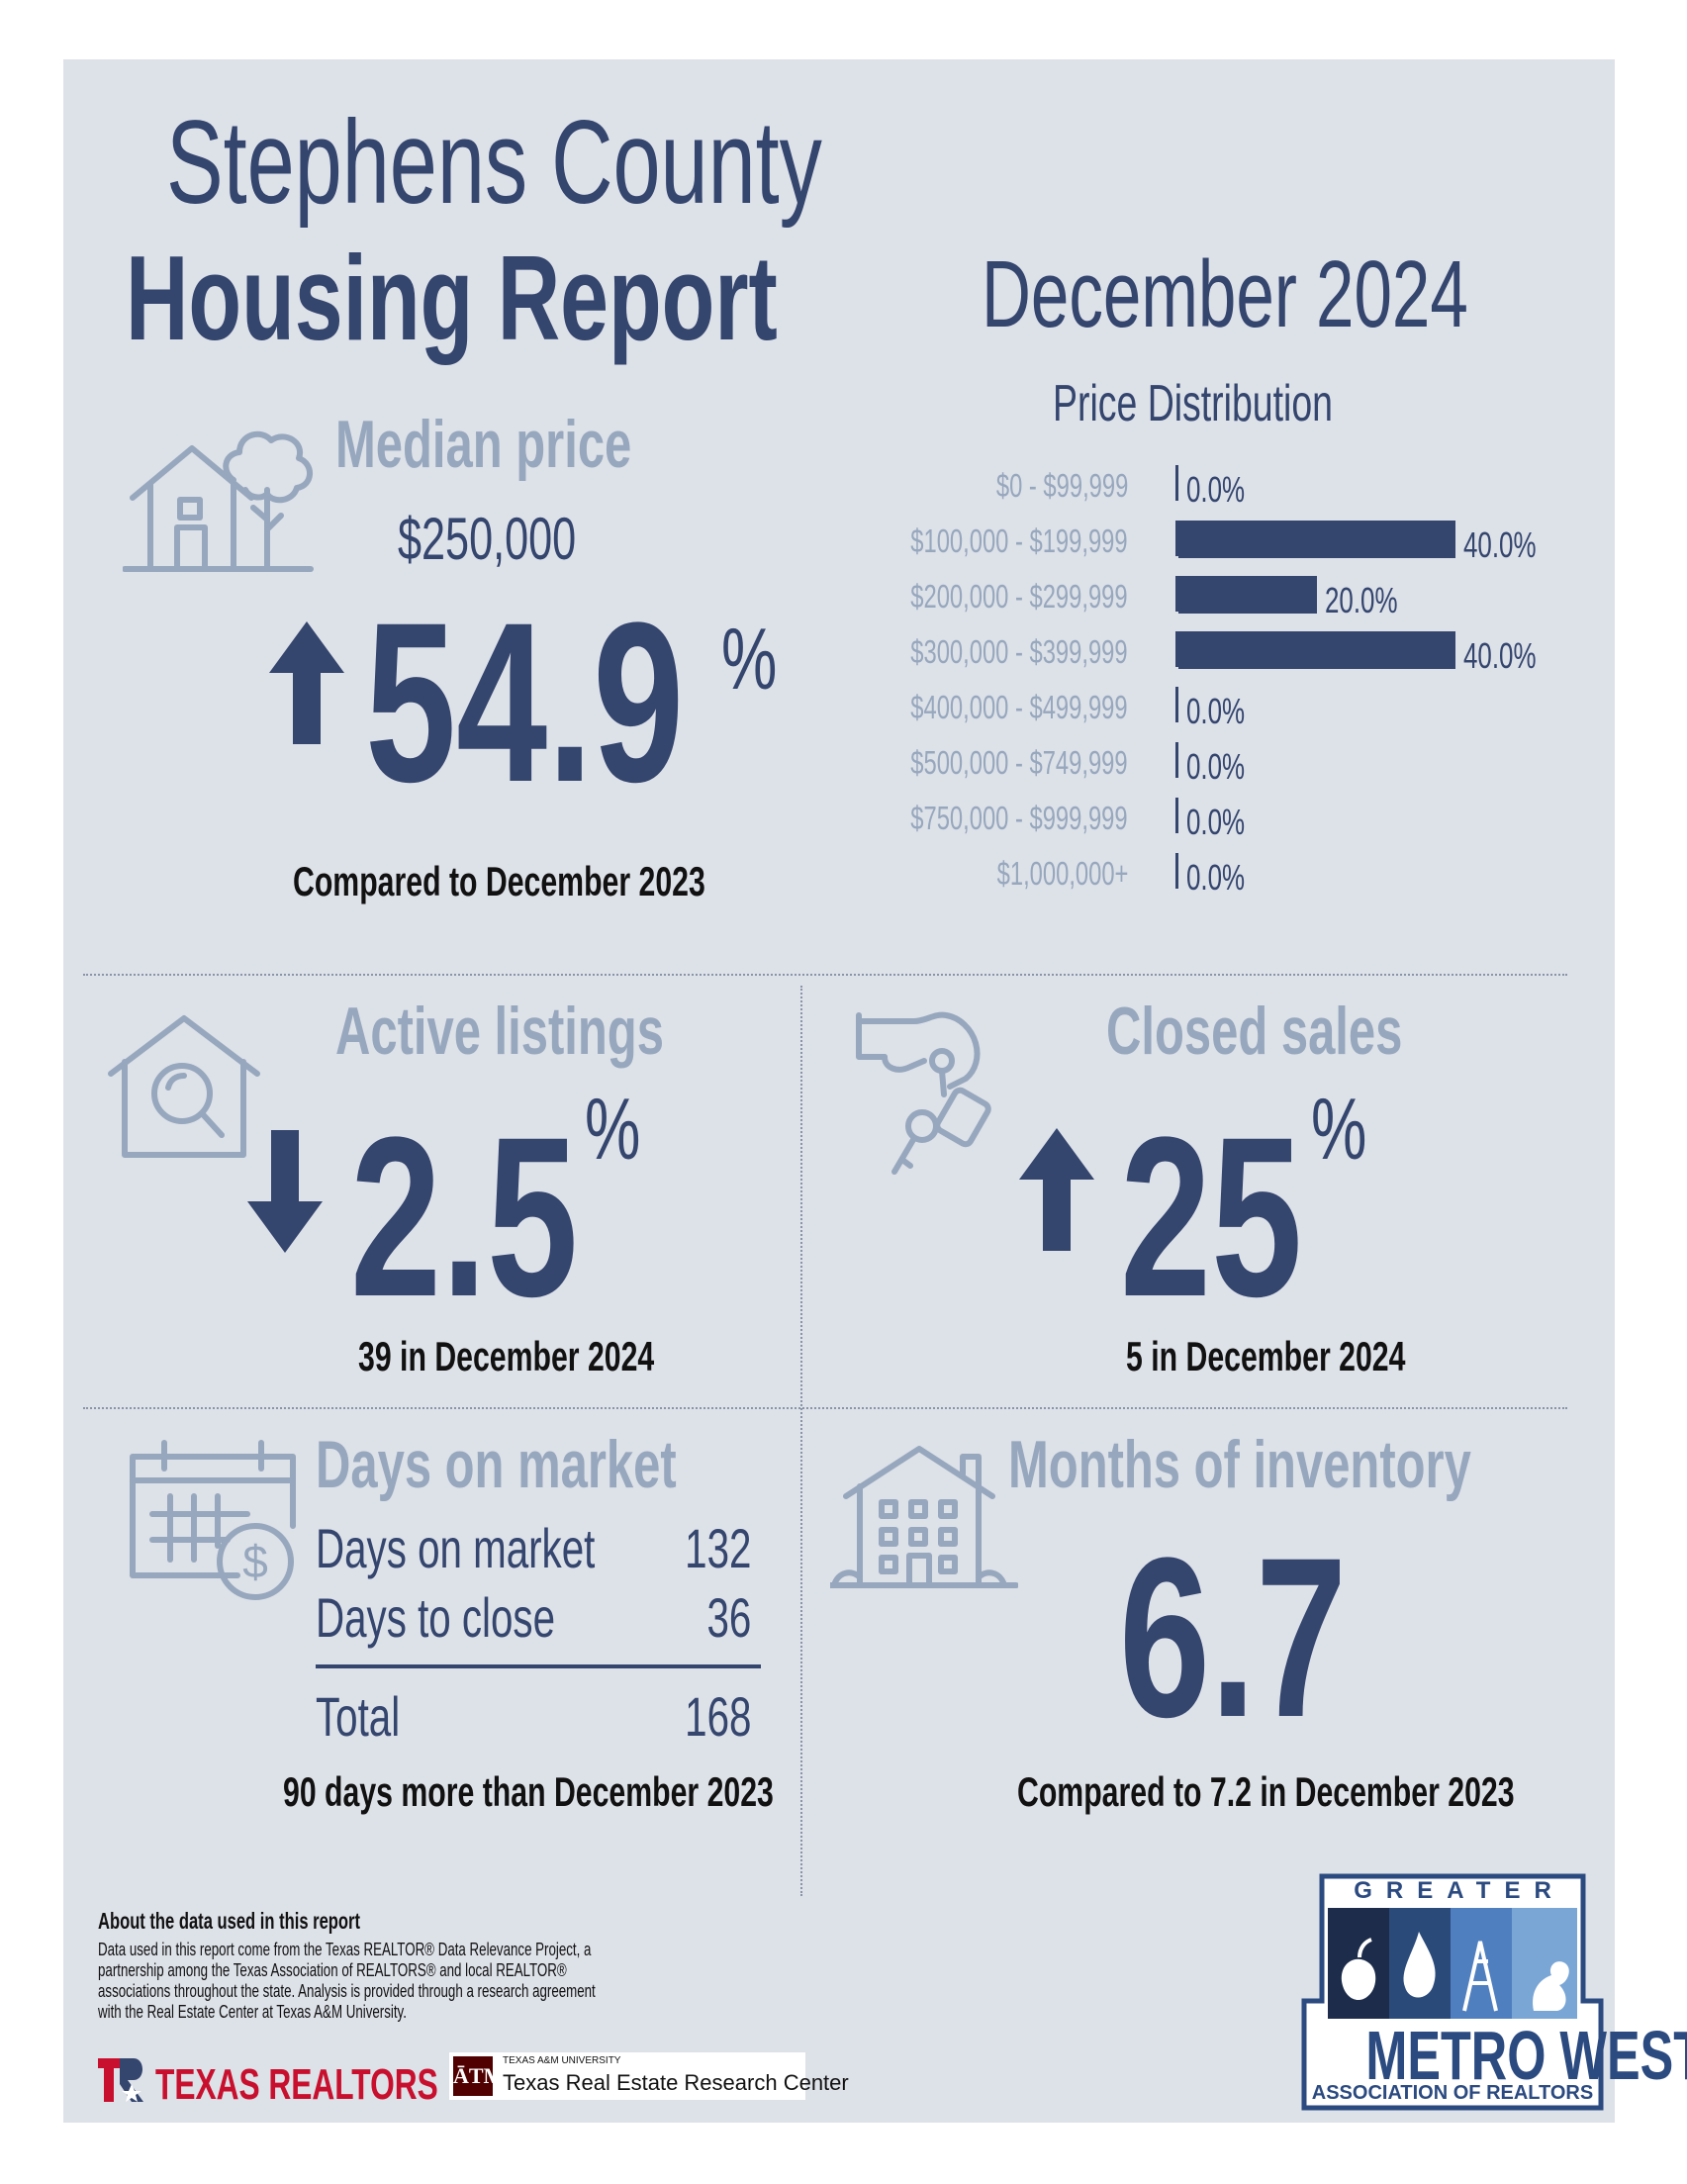  Describe the element at coordinates (1019, 818) in the screenshot. I see `price-range-label: $750,000 - $999,999` at that location.